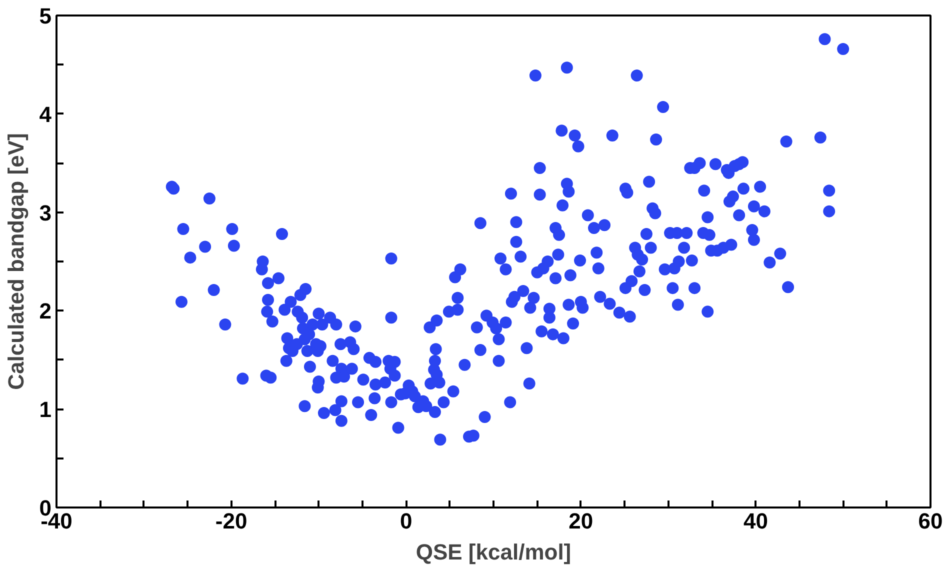  I want to click on y-tick-label: 5, so click(45, 16).